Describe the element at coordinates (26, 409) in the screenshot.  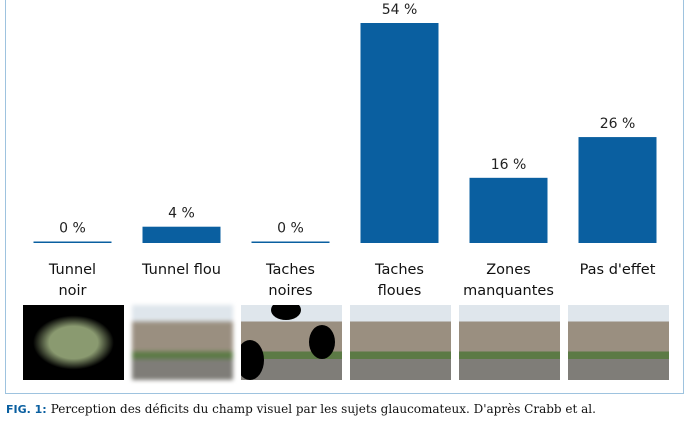
I see `caption-label: FIG. 1:` at that location.